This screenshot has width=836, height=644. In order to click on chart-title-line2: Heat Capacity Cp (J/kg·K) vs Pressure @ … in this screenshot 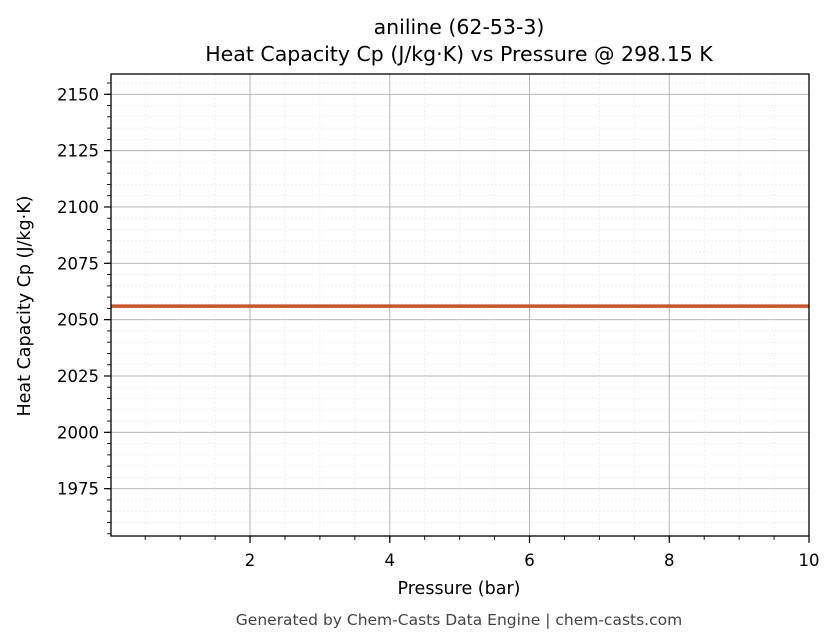, I will do `click(459, 54)`.